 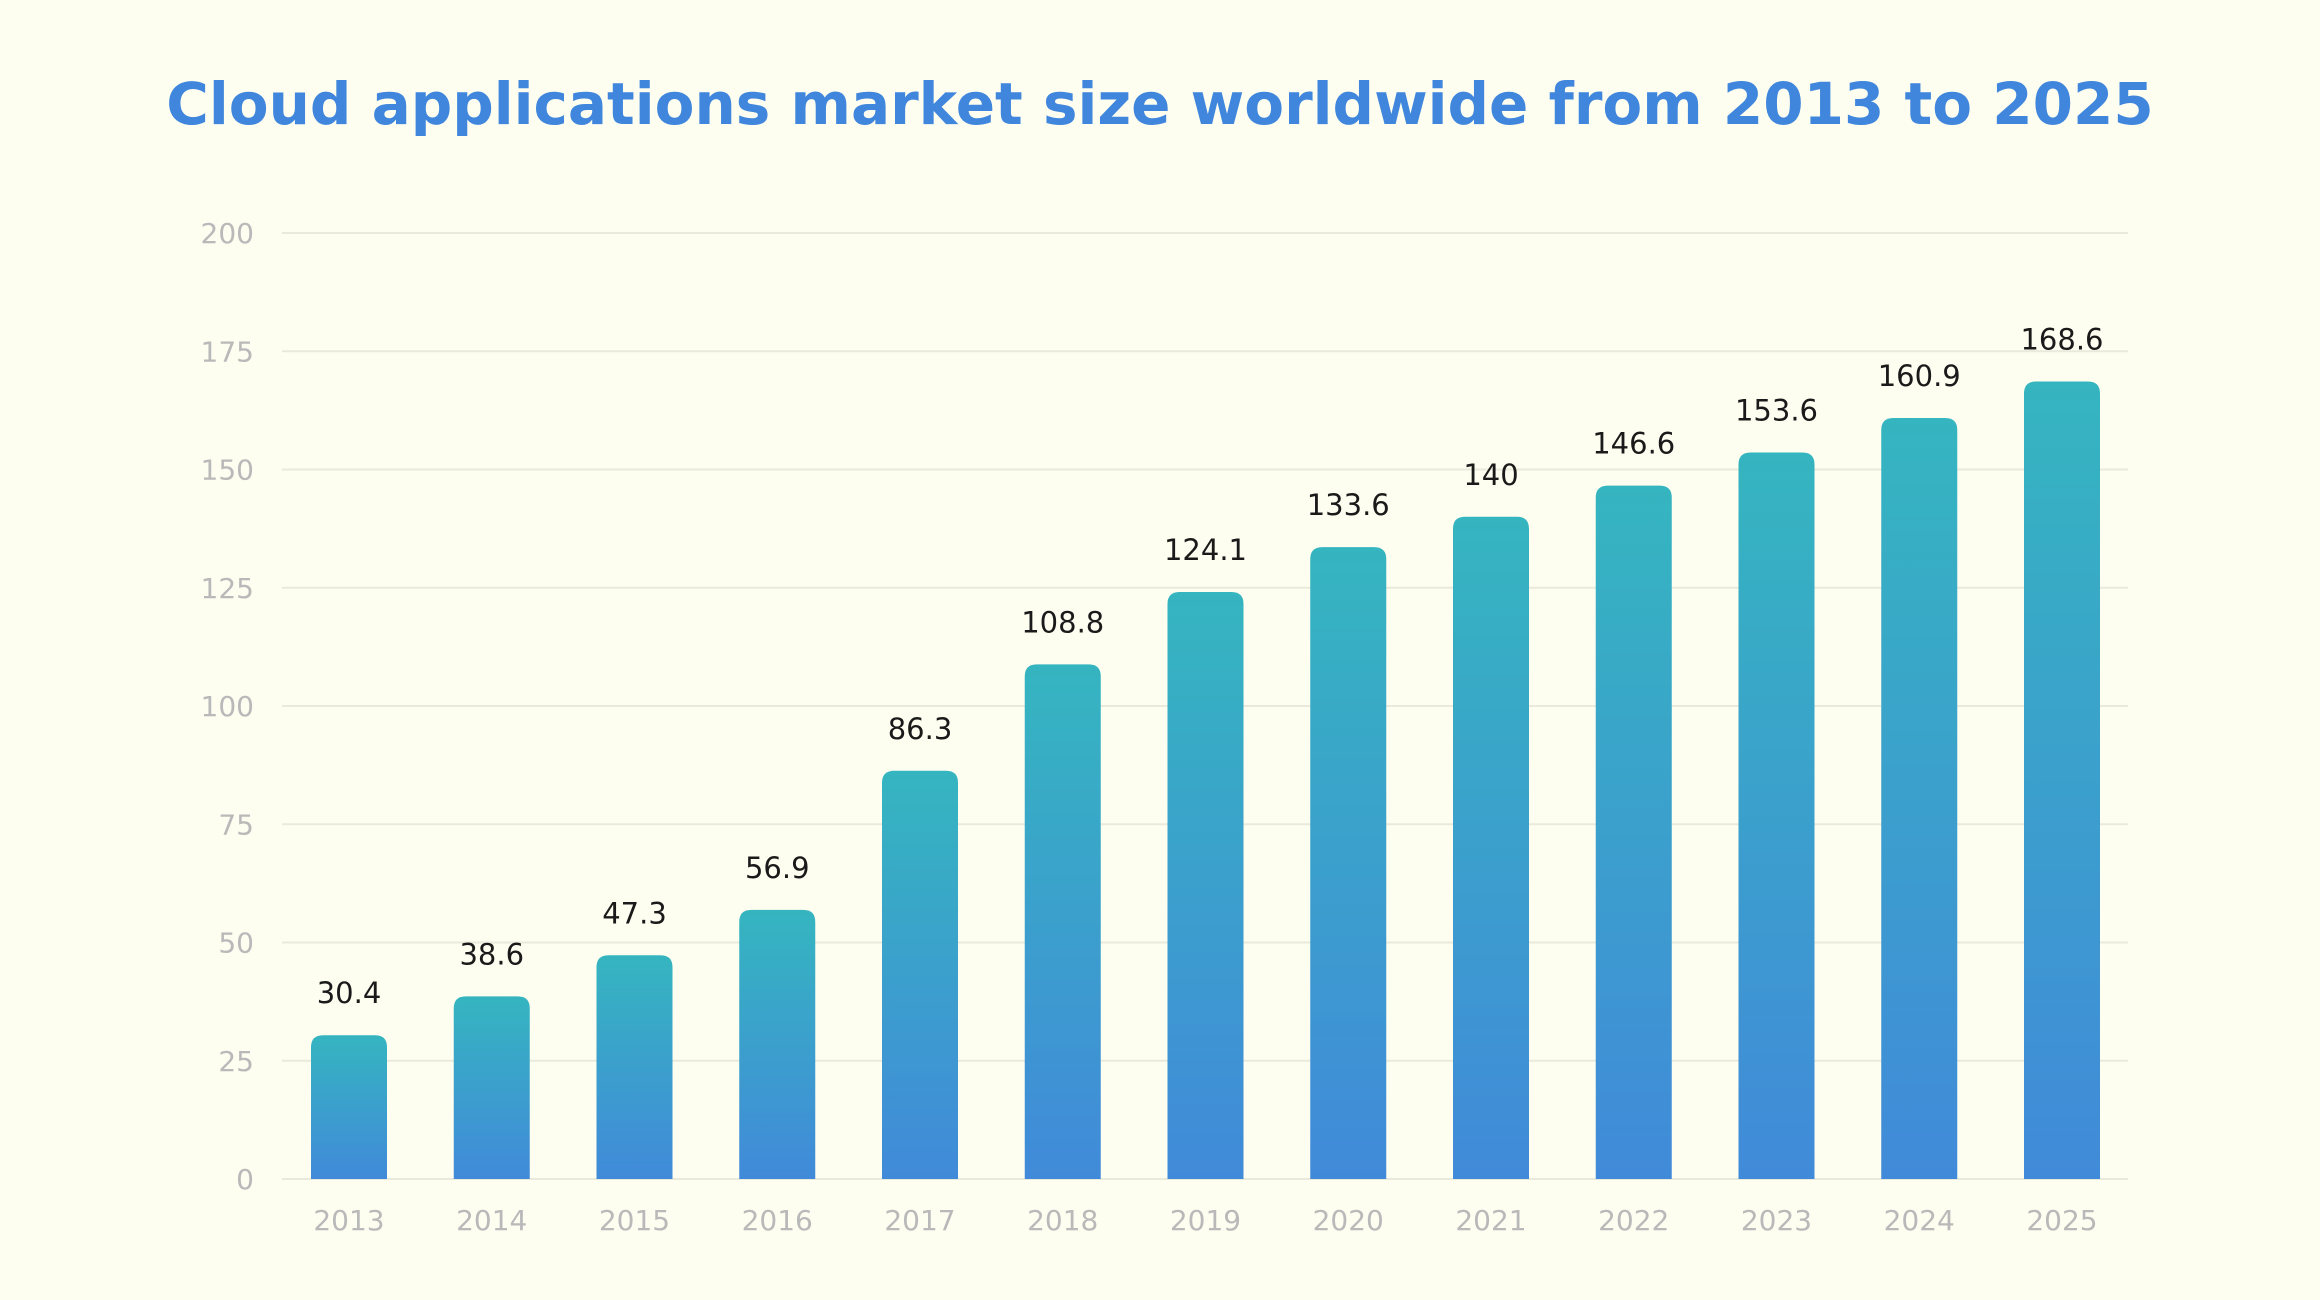 What do you see at coordinates (1490, 475) in the screenshot?
I see `data-label-2021: 140` at bounding box center [1490, 475].